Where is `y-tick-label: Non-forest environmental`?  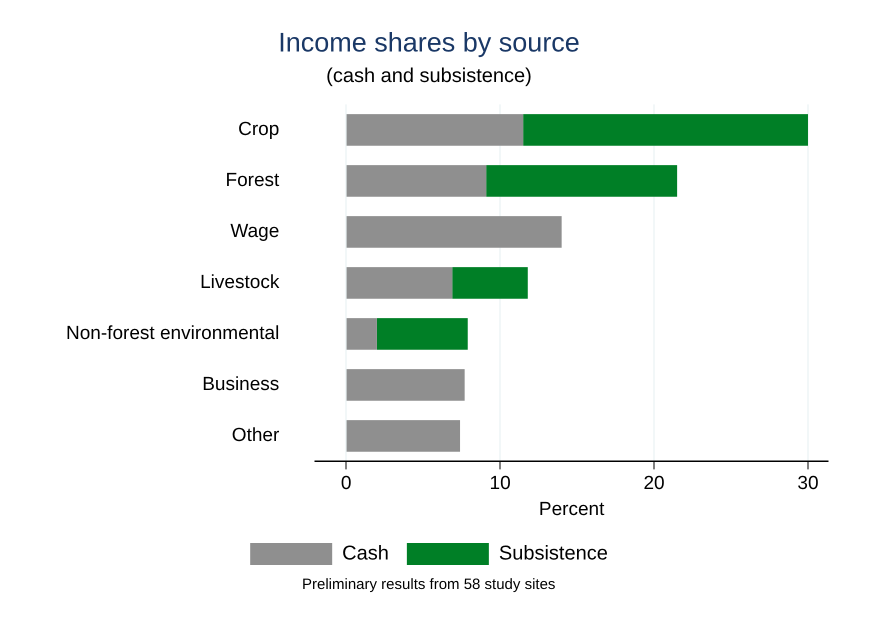 y-tick-label: Non-forest environmental is located at coordinates (173, 333).